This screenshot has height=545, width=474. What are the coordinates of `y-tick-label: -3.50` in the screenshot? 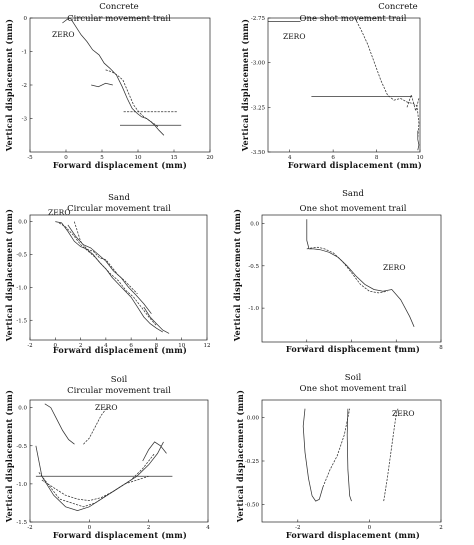 It's located at (258, 153).